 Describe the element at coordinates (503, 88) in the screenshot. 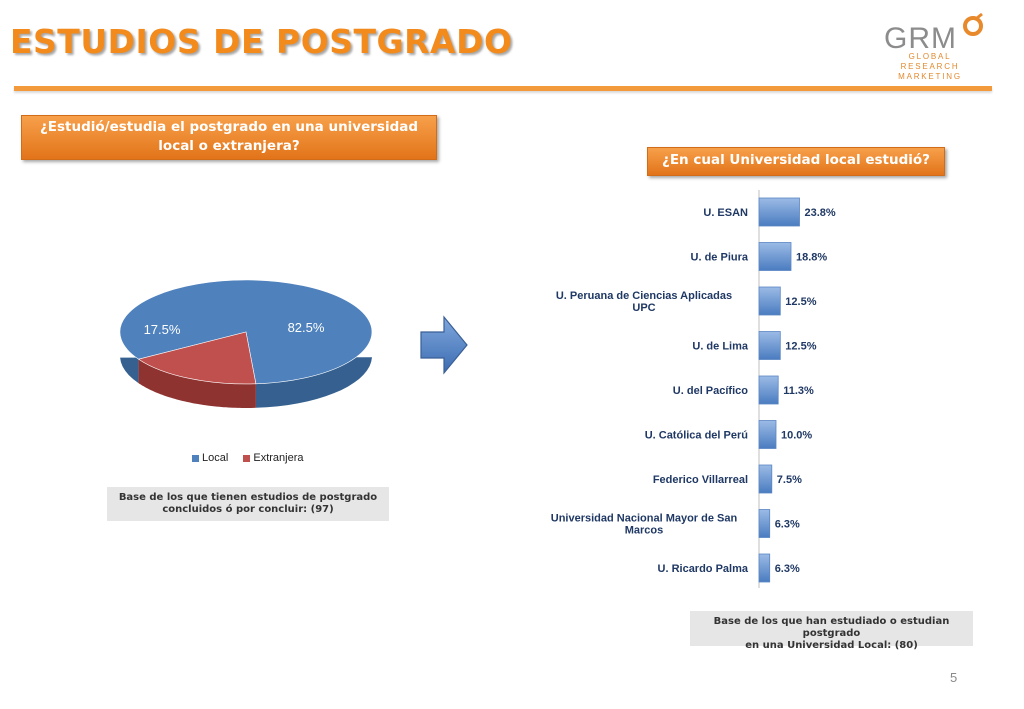

I see `header-divider` at that location.